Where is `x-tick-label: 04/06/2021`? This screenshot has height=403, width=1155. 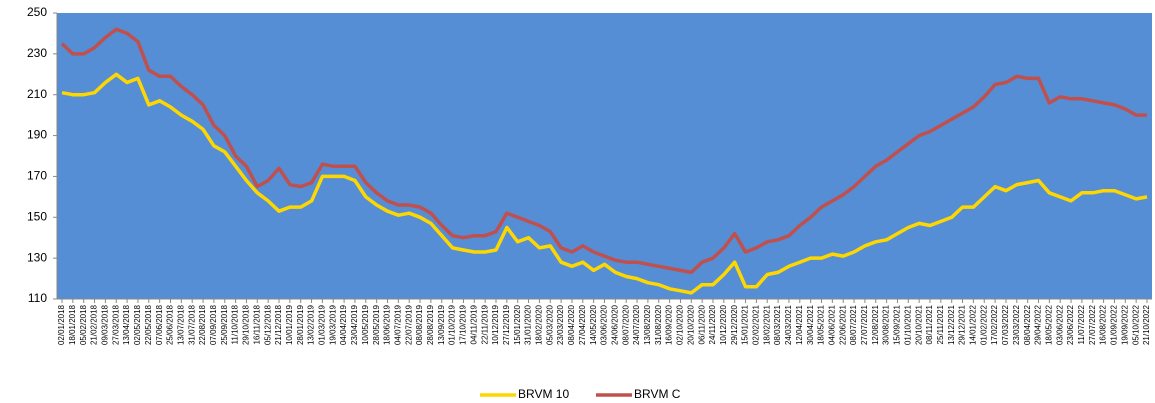 x-tick-label: 04/06/2021 is located at coordinates (831, 324).